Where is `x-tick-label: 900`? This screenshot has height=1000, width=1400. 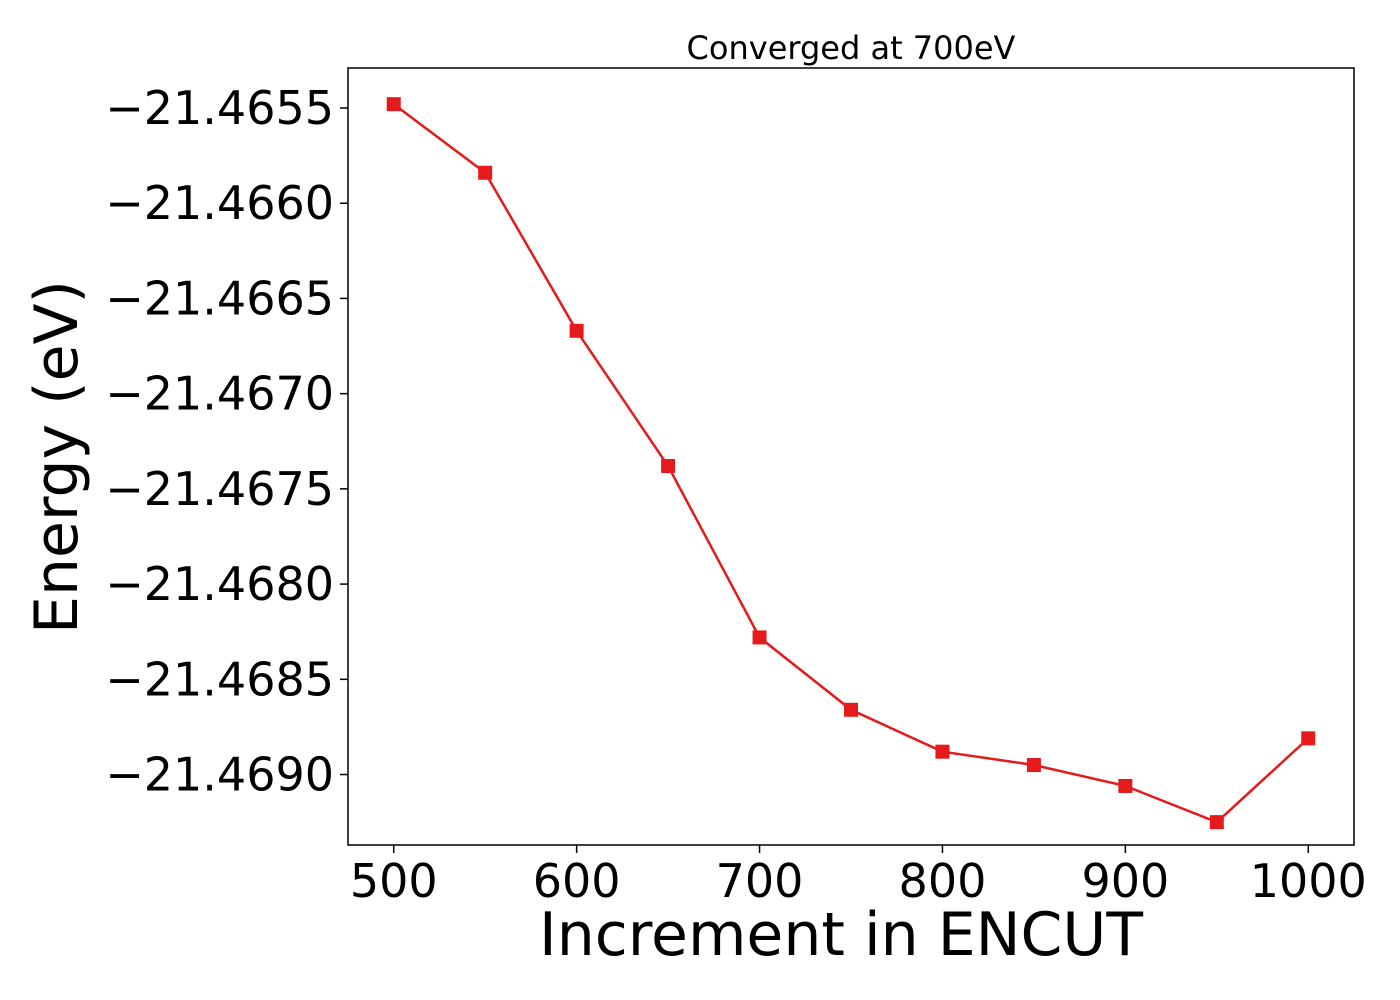
x-tick-label: 900 is located at coordinates (1125, 881).